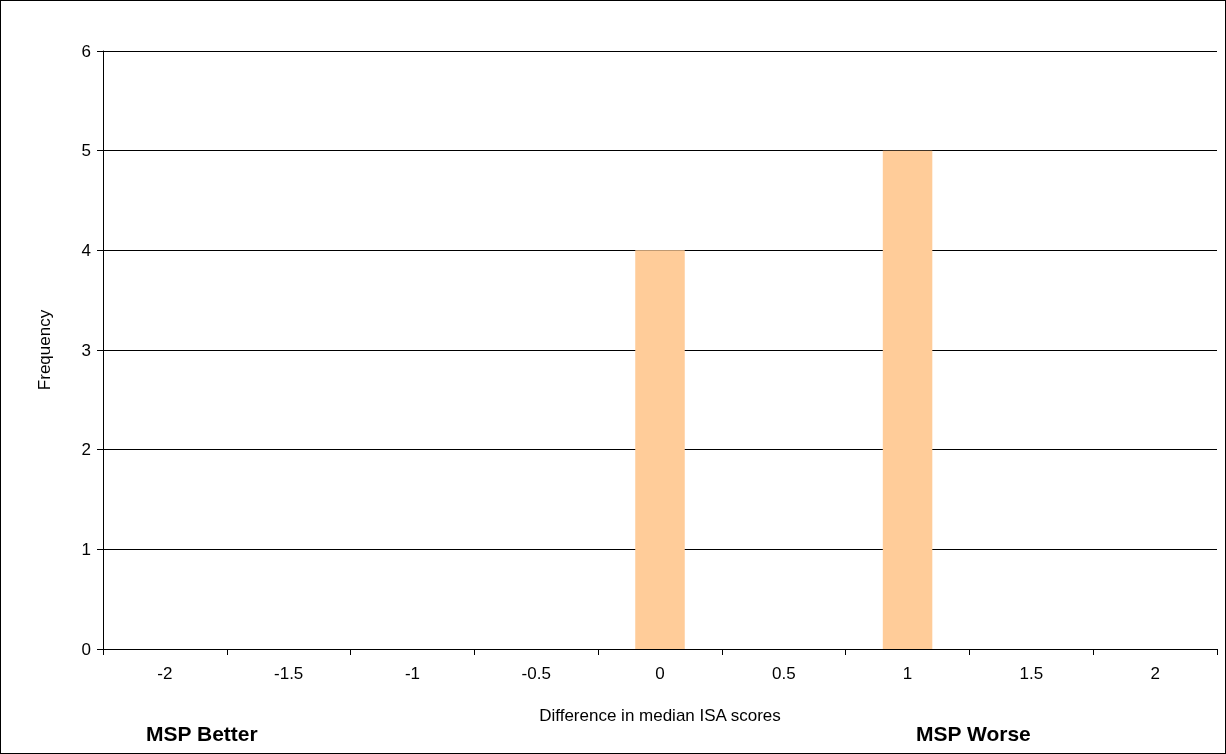 Image resolution: width=1226 pixels, height=754 pixels. I want to click on x-tick-label: 1.5, so click(1031, 673).